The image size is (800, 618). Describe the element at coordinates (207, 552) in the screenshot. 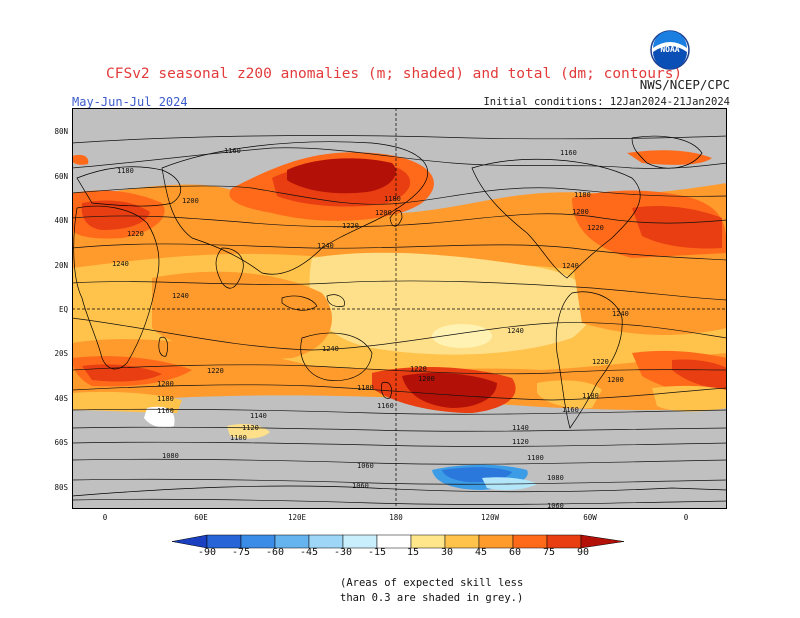

I see `colorbar-label: -90` at that location.